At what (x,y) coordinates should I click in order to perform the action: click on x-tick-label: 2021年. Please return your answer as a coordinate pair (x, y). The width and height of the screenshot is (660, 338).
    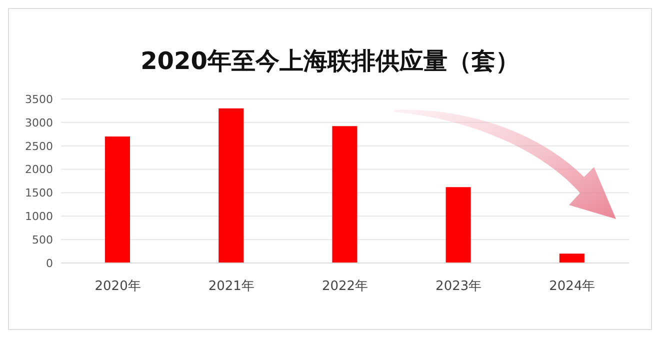
    Looking at the image, I should click on (231, 286).